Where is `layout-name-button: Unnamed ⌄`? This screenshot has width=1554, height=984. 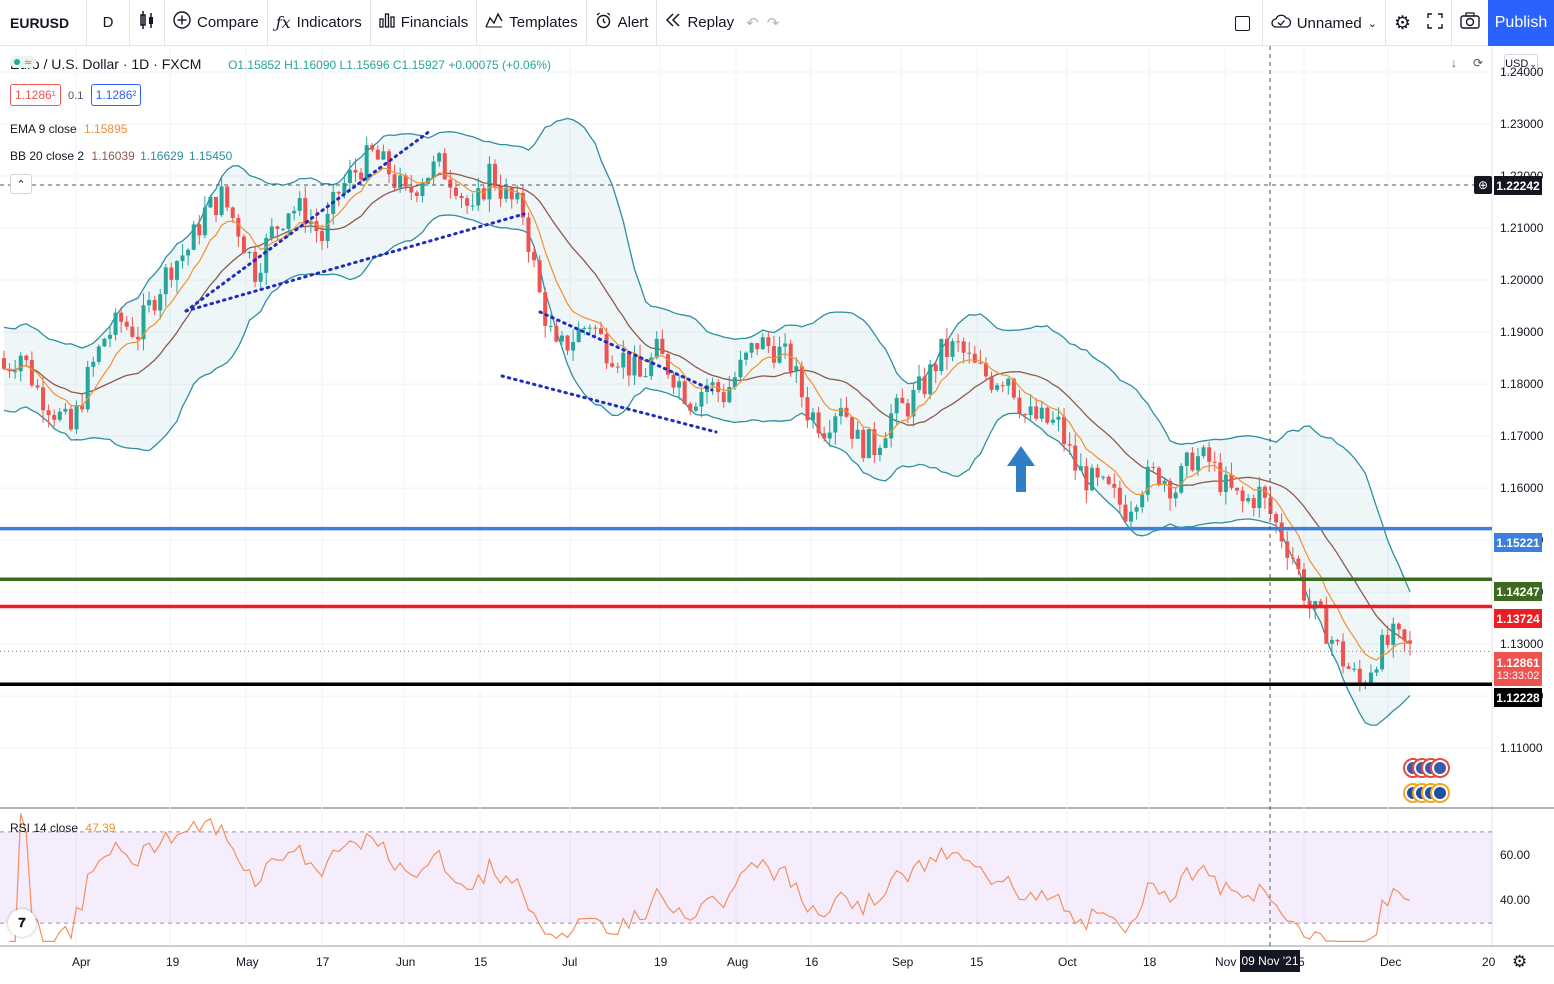
layout-name-button: Unnamed ⌄ is located at coordinates (1324, 23).